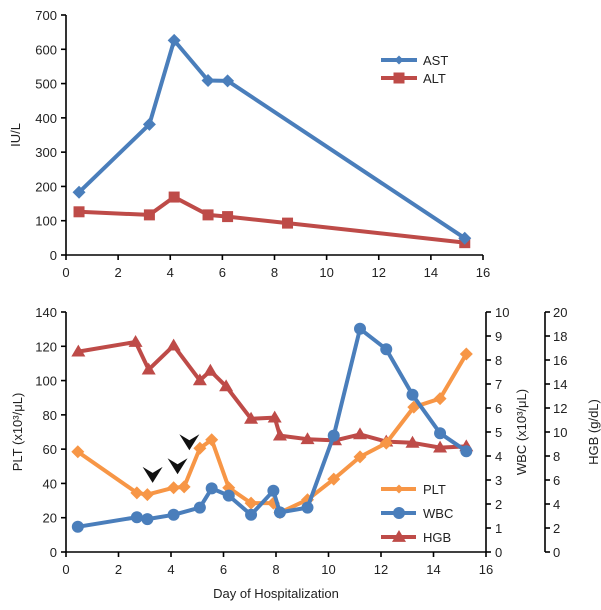  What do you see at coordinates (50, 483) in the screenshot?
I see `left-y-tick-label: 40` at bounding box center [50, 483].